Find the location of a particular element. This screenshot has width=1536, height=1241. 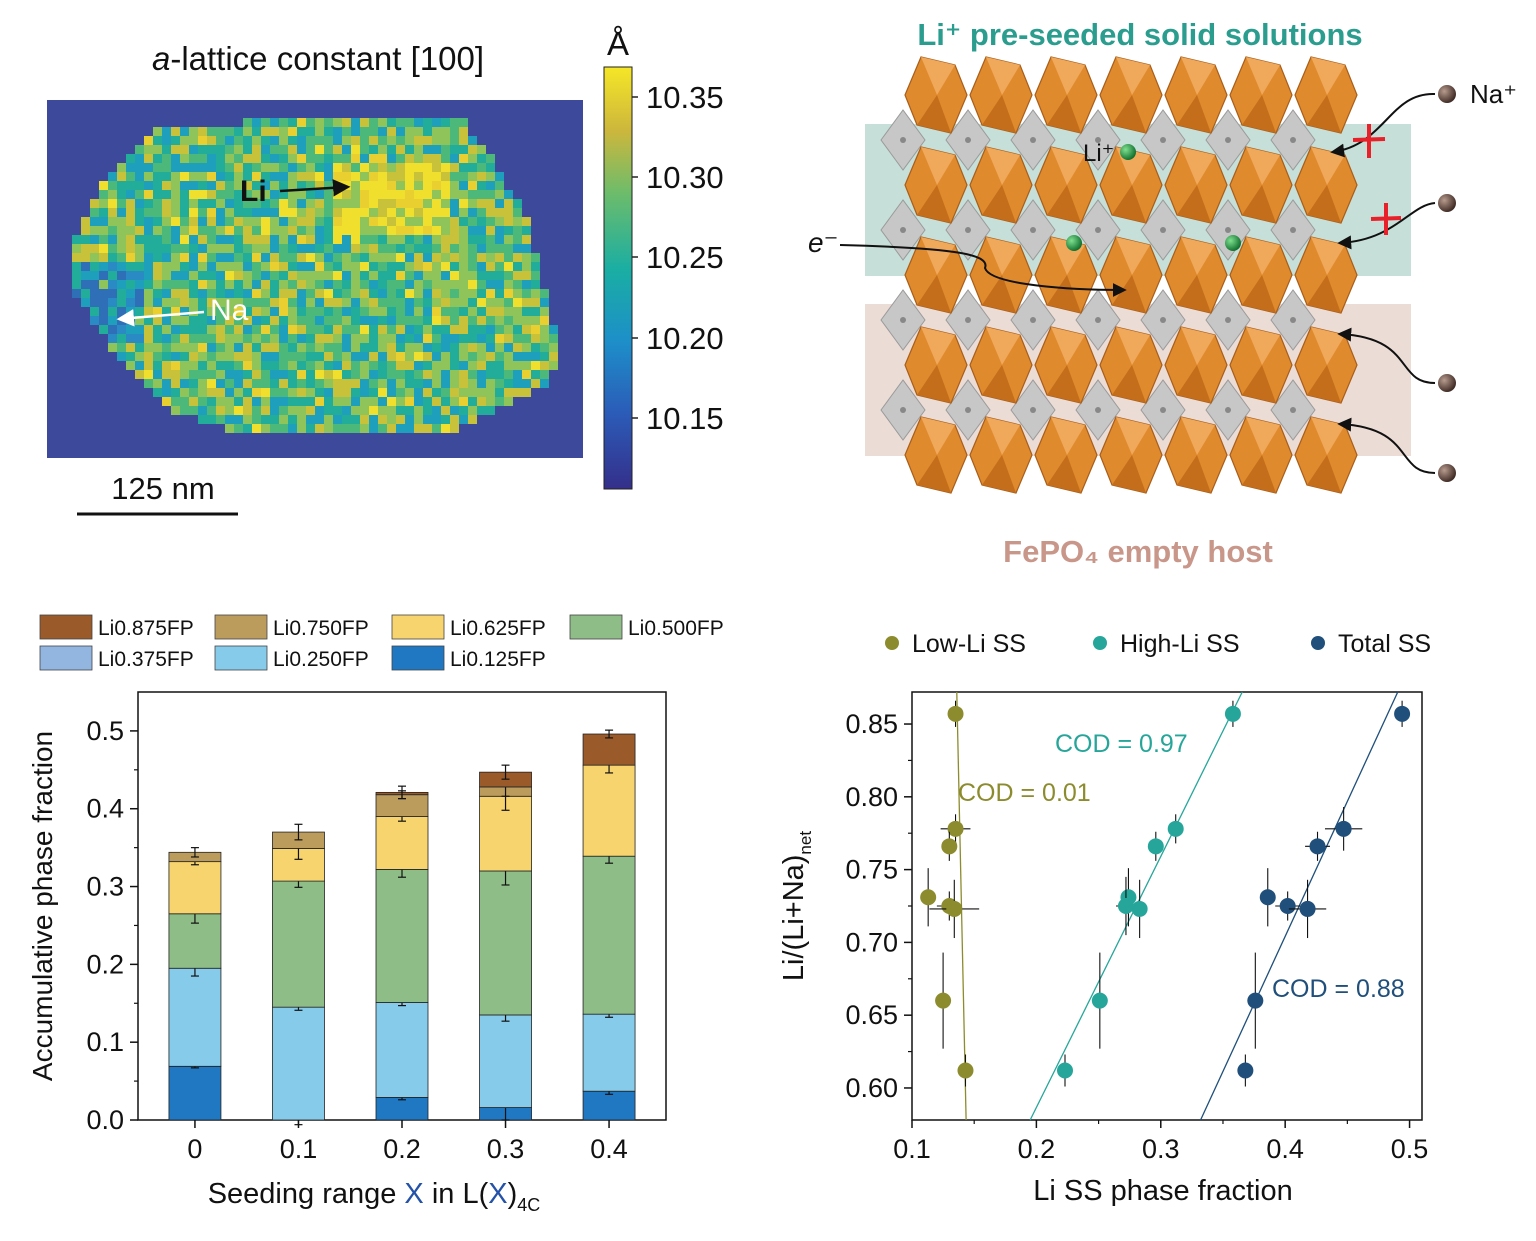

data-point is located at coordinates (1402, 713).